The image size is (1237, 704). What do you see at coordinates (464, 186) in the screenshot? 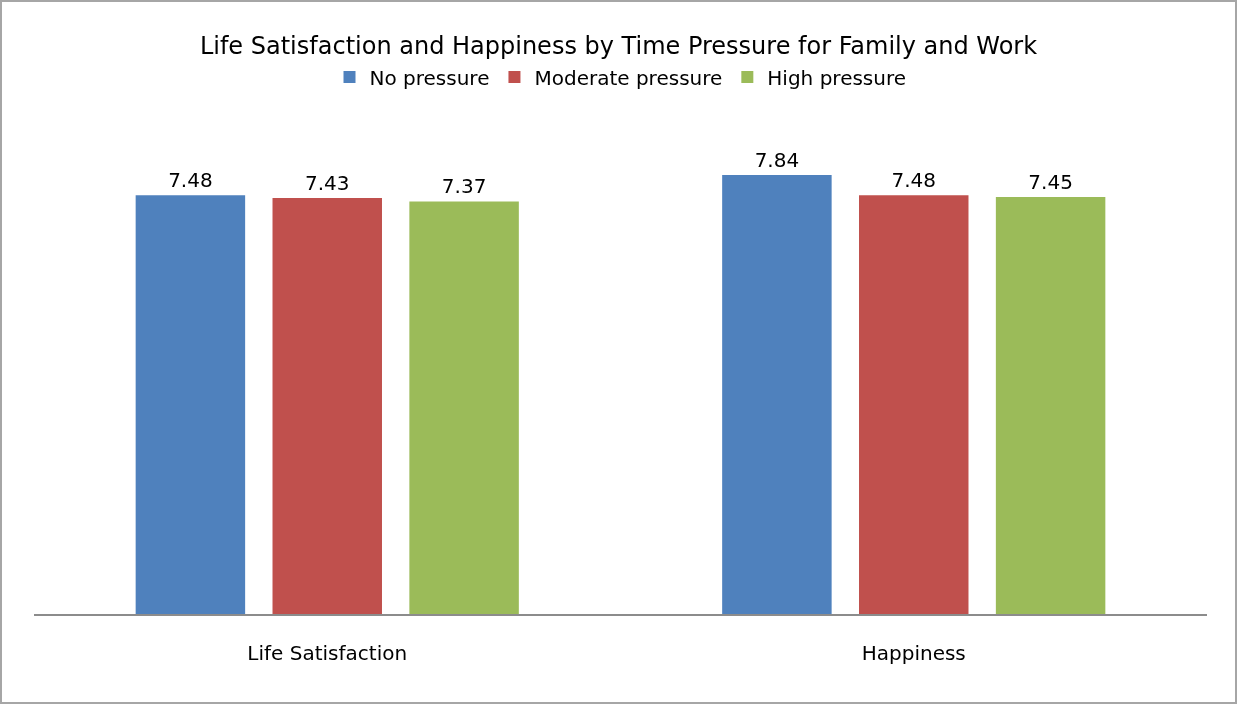
I see `data-label: 7.37` at bounding box center [464, 186].